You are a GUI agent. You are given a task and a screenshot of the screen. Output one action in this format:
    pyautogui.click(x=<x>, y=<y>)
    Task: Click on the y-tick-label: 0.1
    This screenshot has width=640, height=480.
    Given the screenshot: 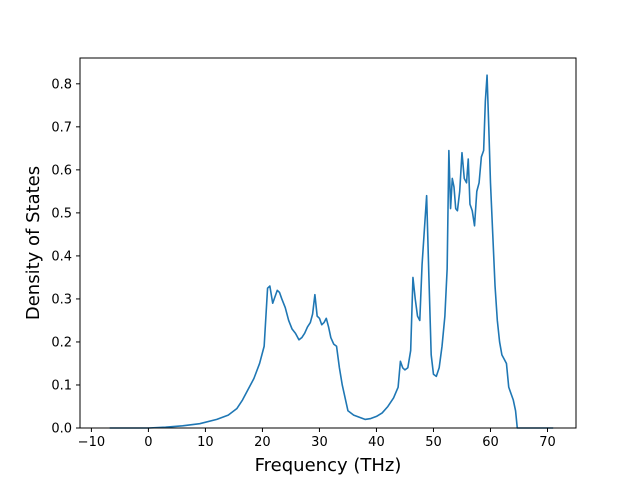 What is the action you would take?
    pyautogui.click(x=61, y=385)
    